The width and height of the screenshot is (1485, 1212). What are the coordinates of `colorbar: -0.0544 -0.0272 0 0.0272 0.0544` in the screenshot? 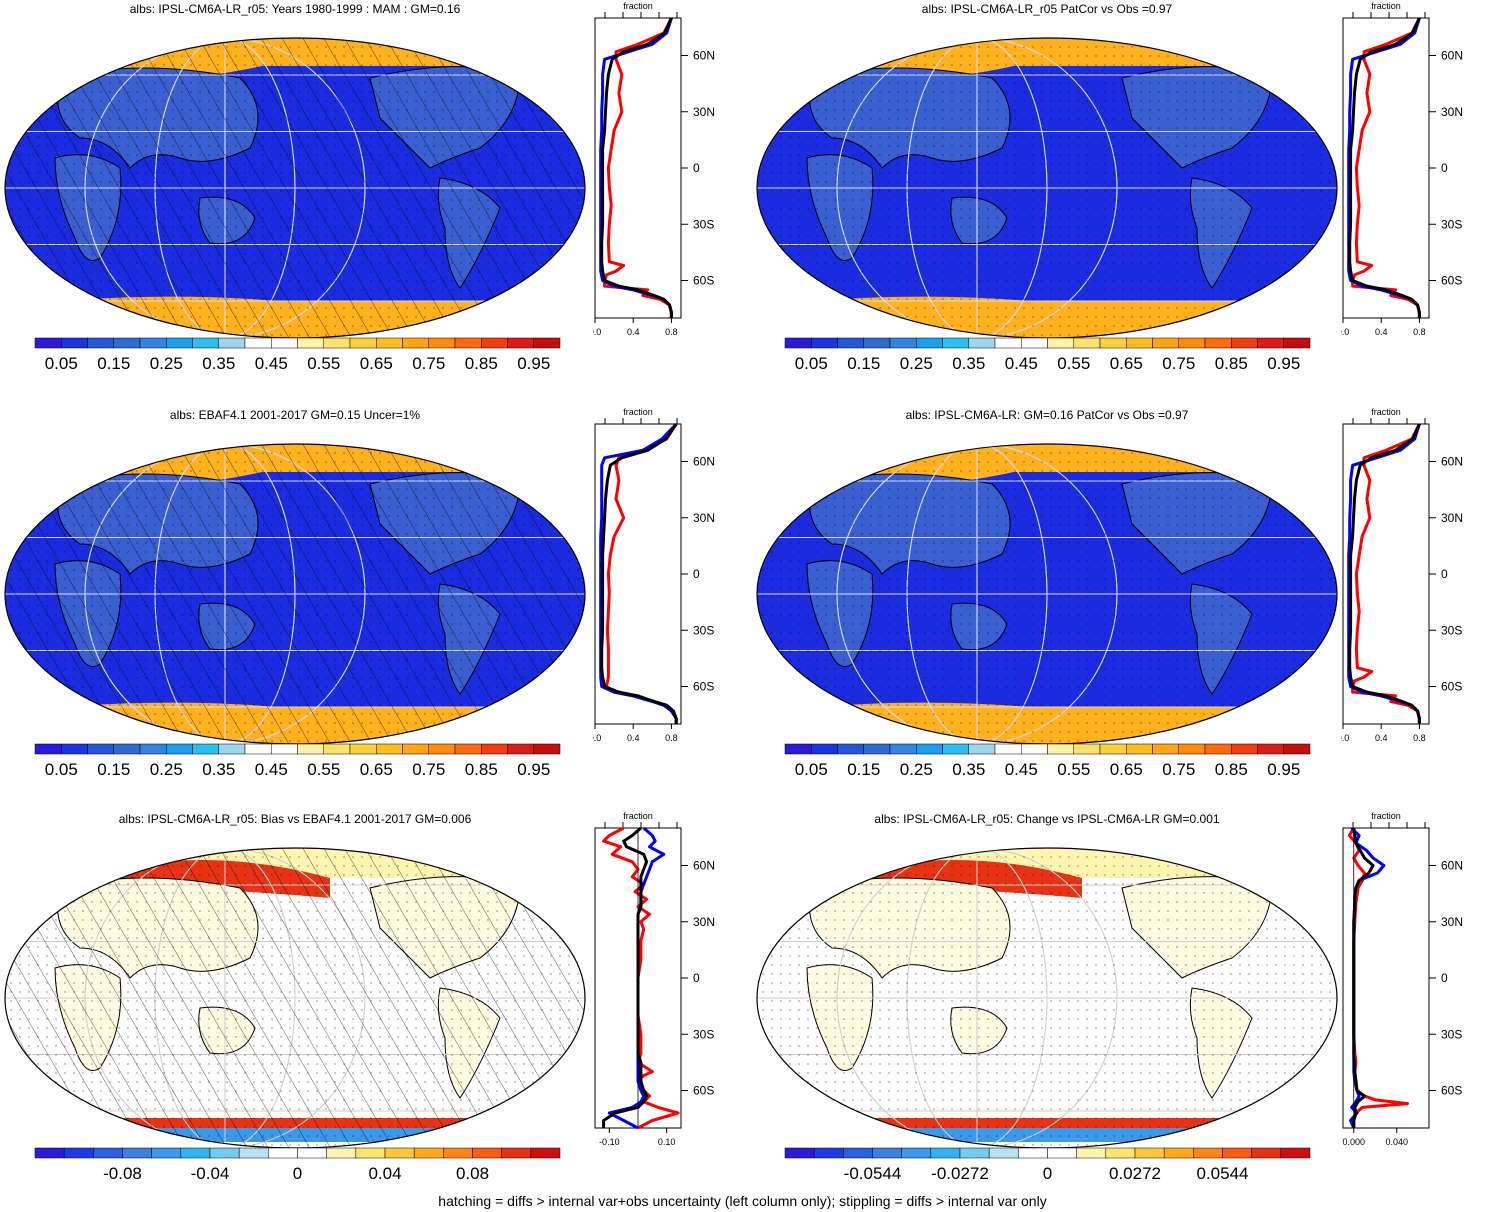 It's located at (1047, 1165).